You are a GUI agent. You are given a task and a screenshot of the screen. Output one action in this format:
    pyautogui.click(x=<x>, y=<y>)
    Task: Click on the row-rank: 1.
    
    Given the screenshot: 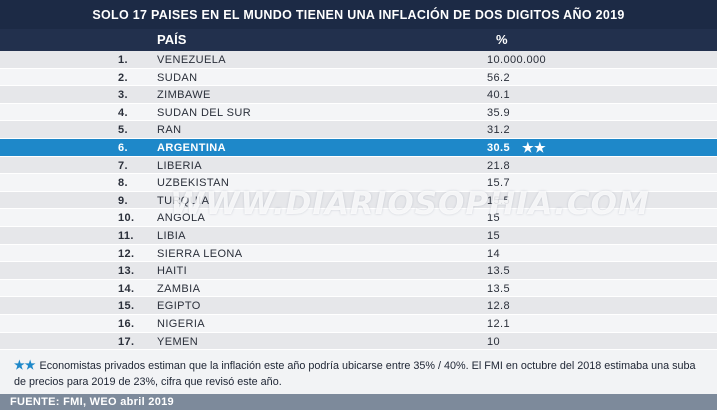 What is the action you would take?
    pyautogui.click(x=123, y=60)
    